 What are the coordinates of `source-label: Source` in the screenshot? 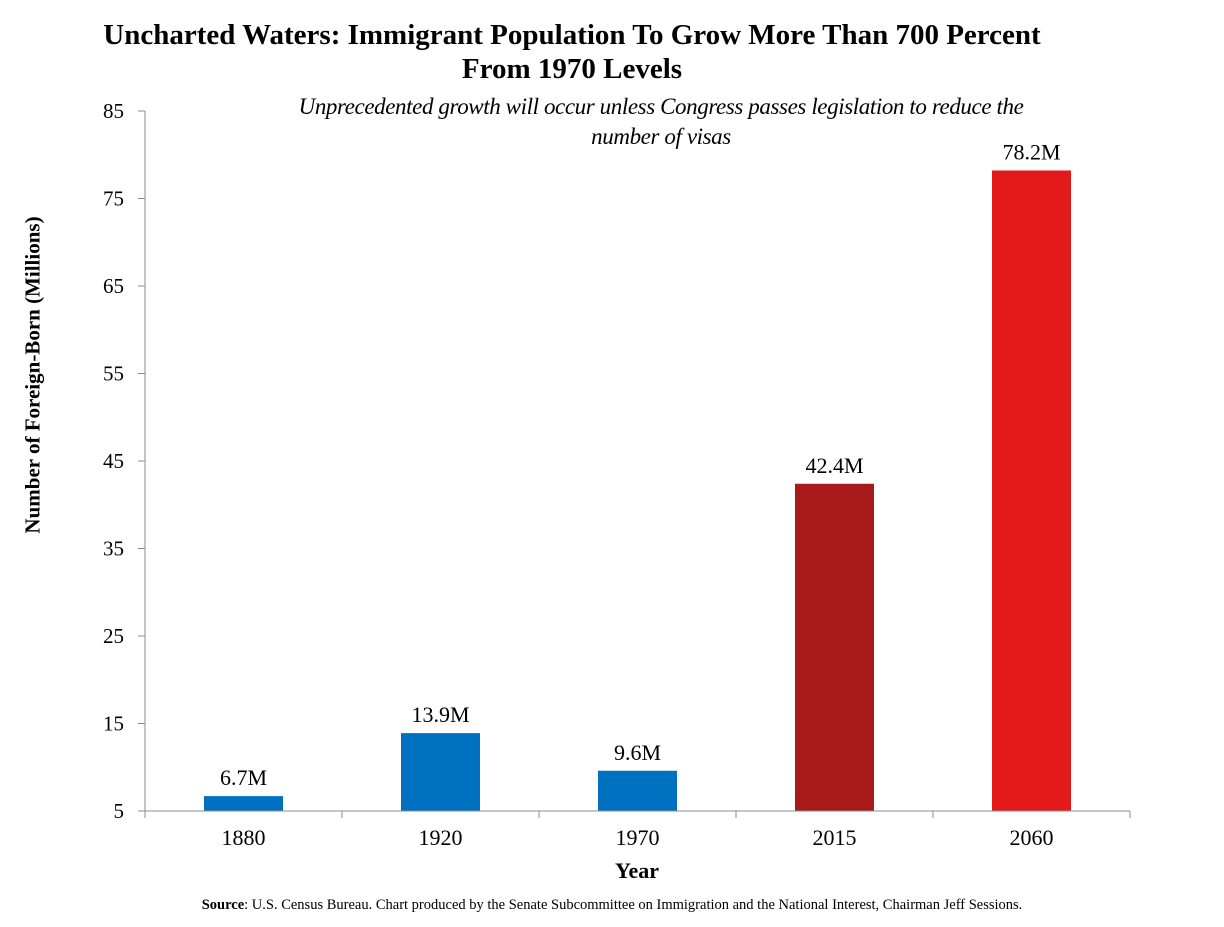 It's located at (223, 905).